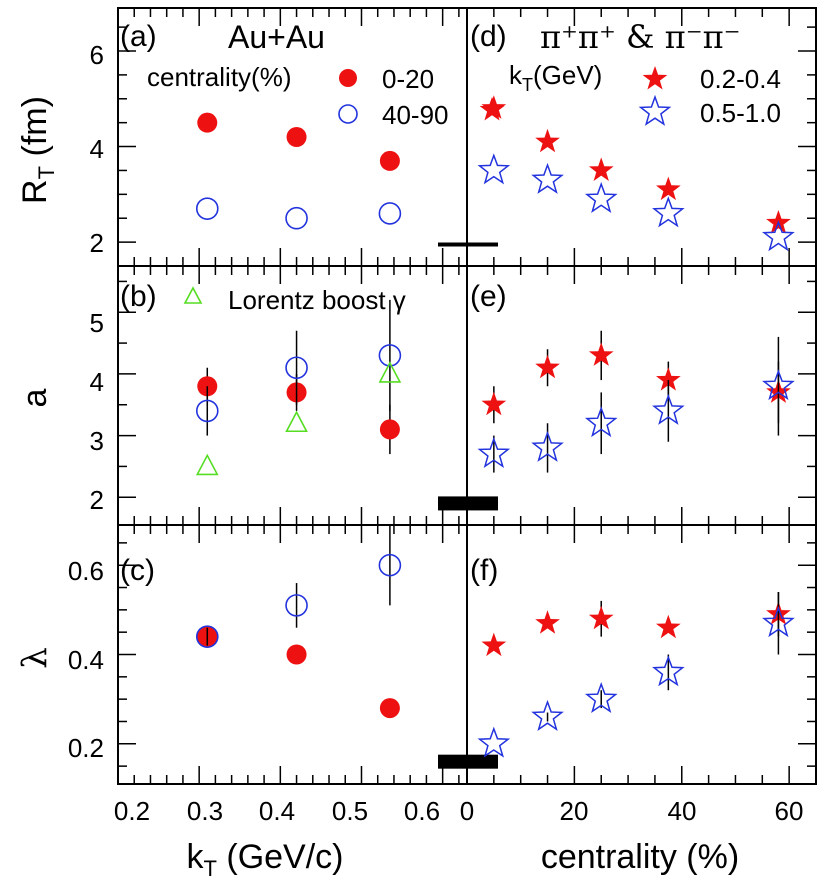 The image size is (831, 889). I want to click on y-axis-label-rt: RT (fm), so click(37, 150).